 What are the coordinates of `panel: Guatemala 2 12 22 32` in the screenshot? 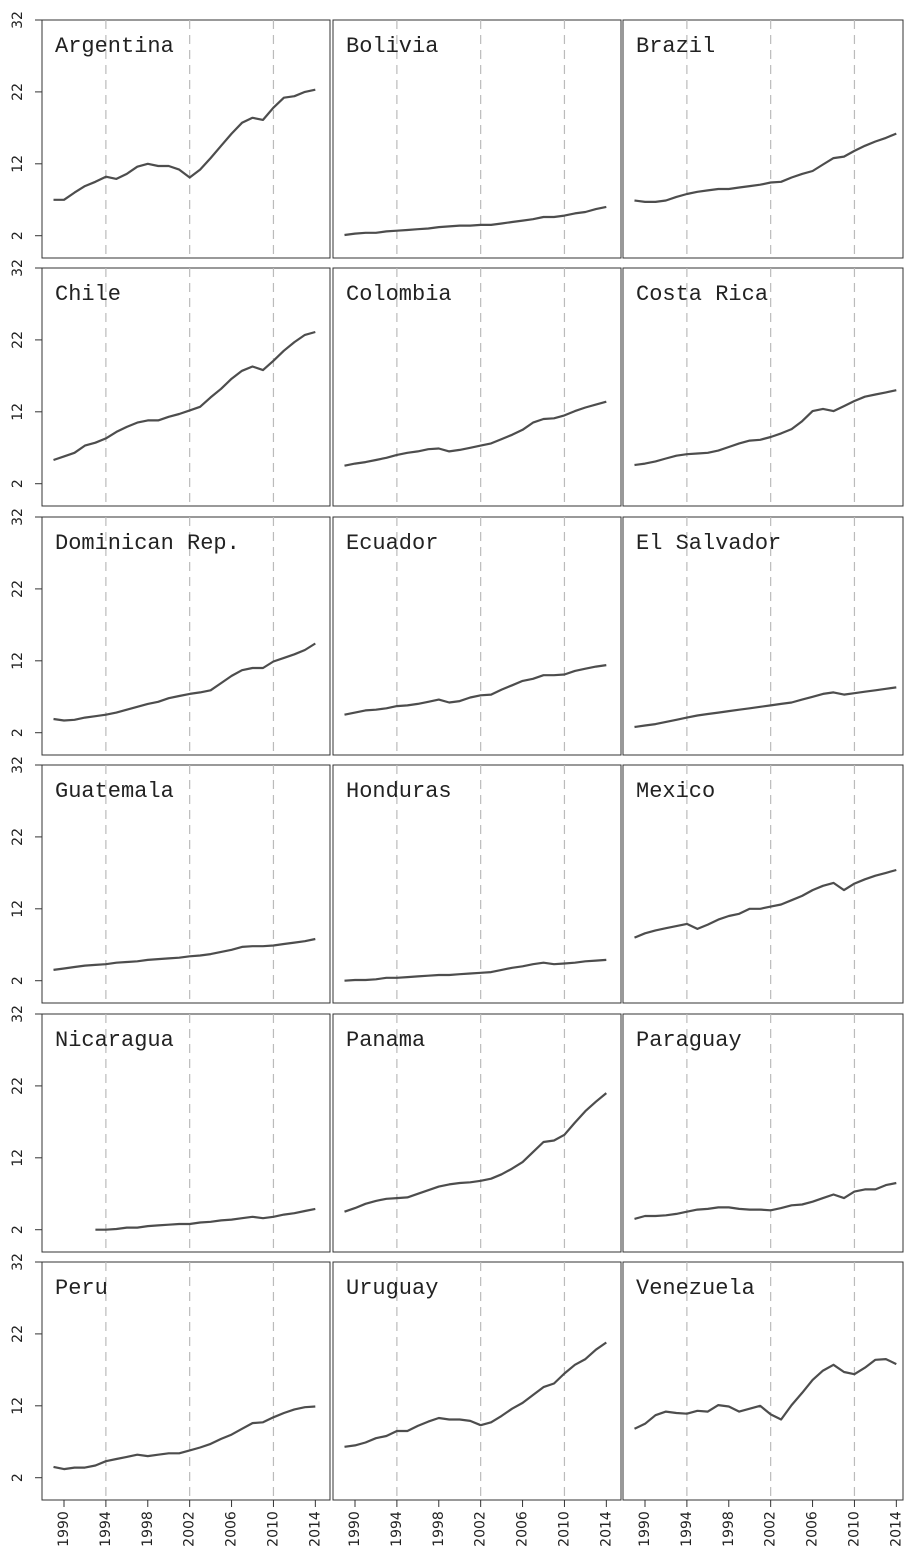 It's located at (170, 880).